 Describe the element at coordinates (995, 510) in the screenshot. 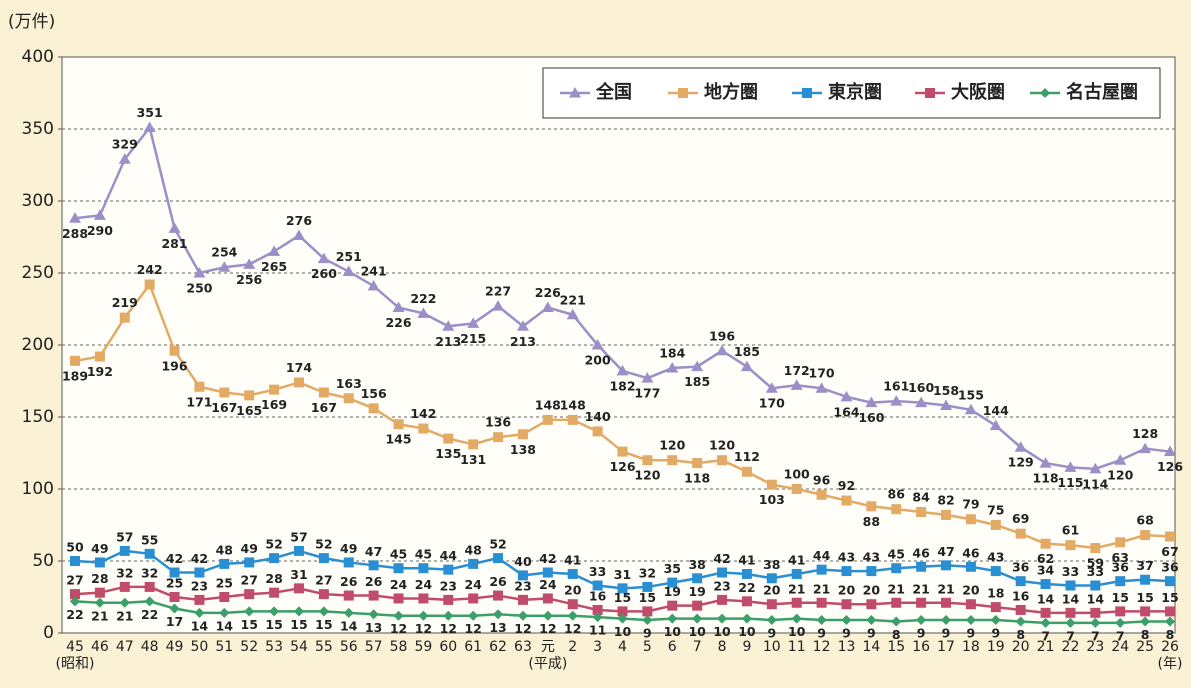

I see `data-label: 75` at that location.